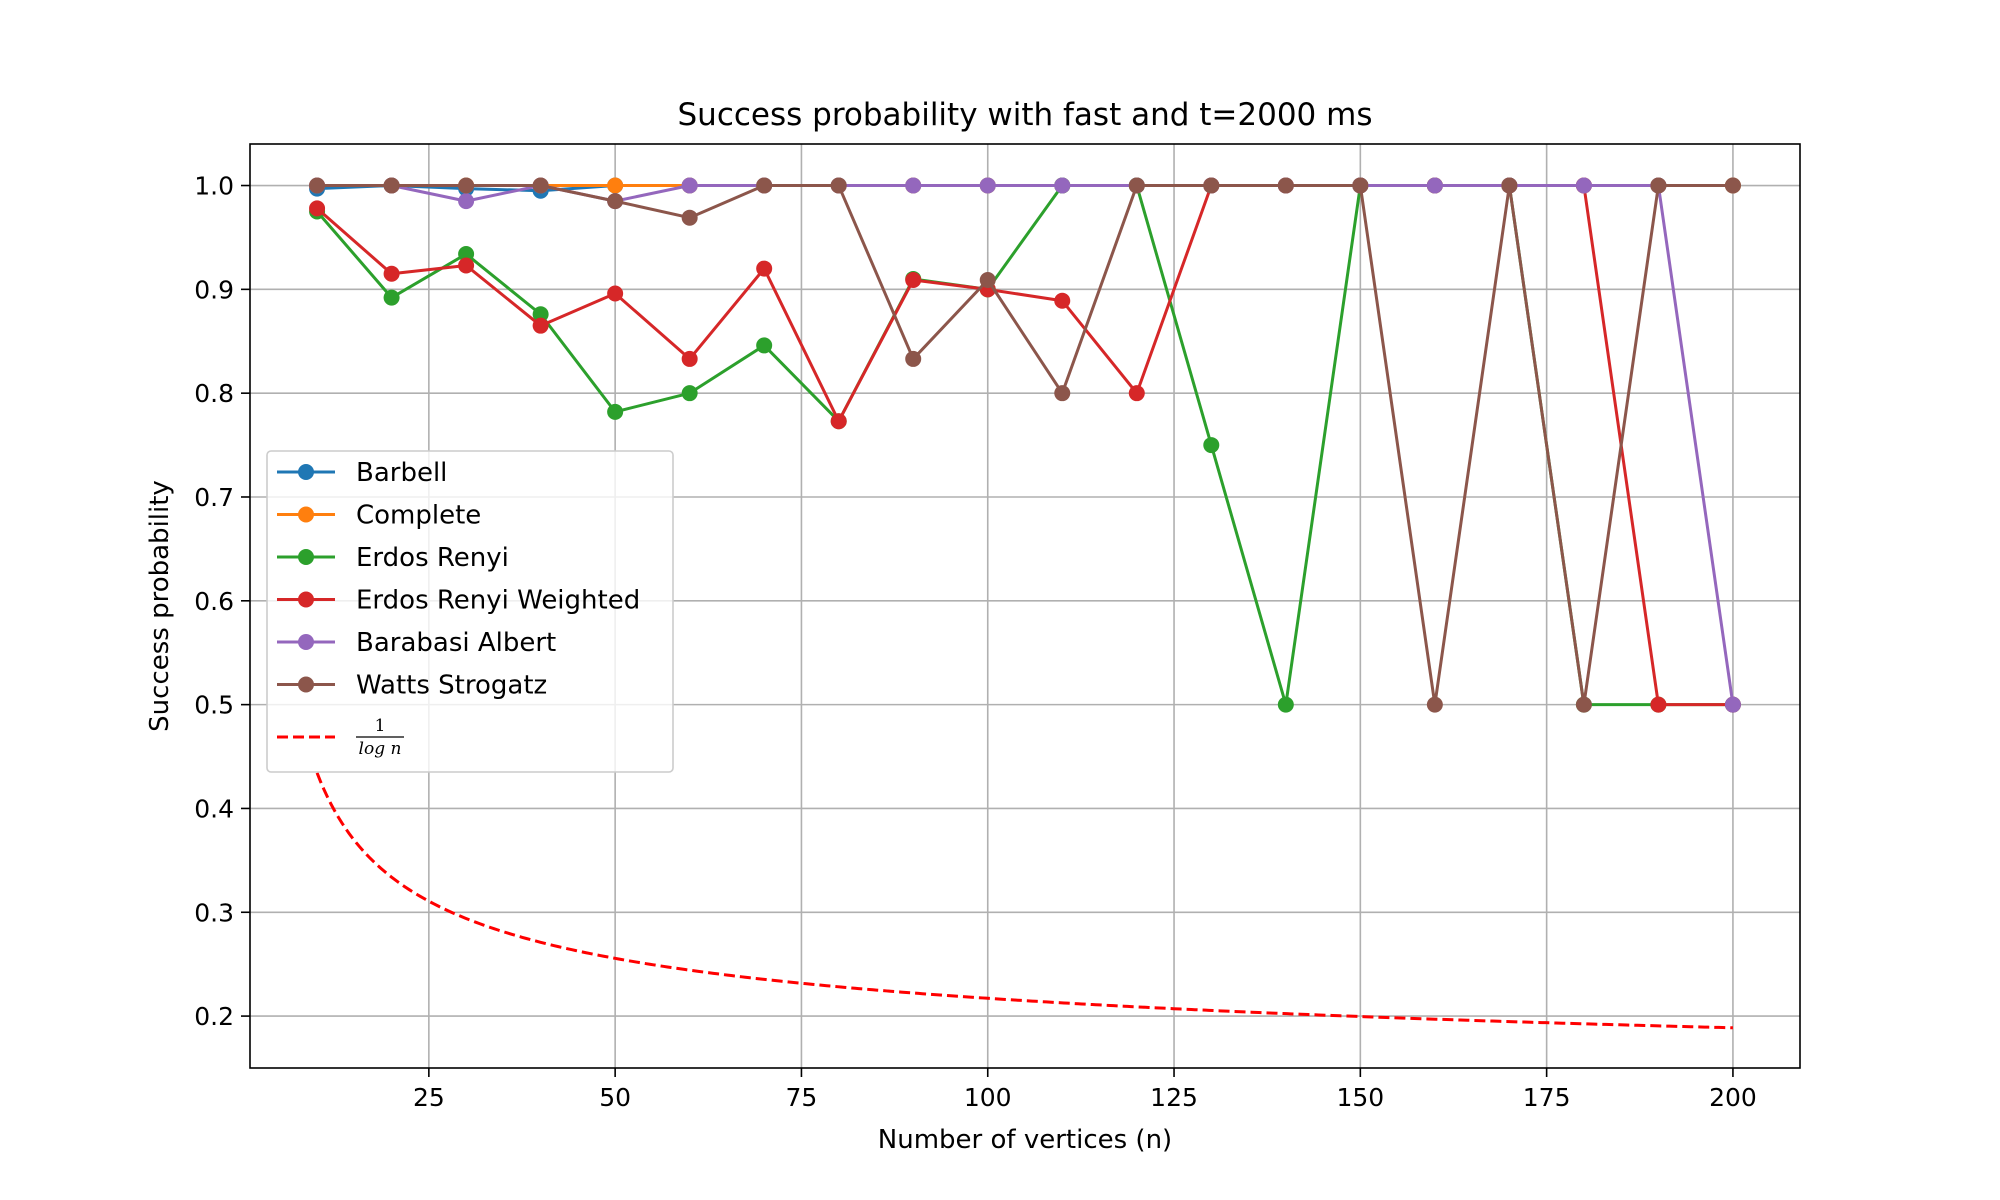 This screenshot has width=2000, height=1200. I want to click on legend-item-reference: 1 log n, so click(340, 737).